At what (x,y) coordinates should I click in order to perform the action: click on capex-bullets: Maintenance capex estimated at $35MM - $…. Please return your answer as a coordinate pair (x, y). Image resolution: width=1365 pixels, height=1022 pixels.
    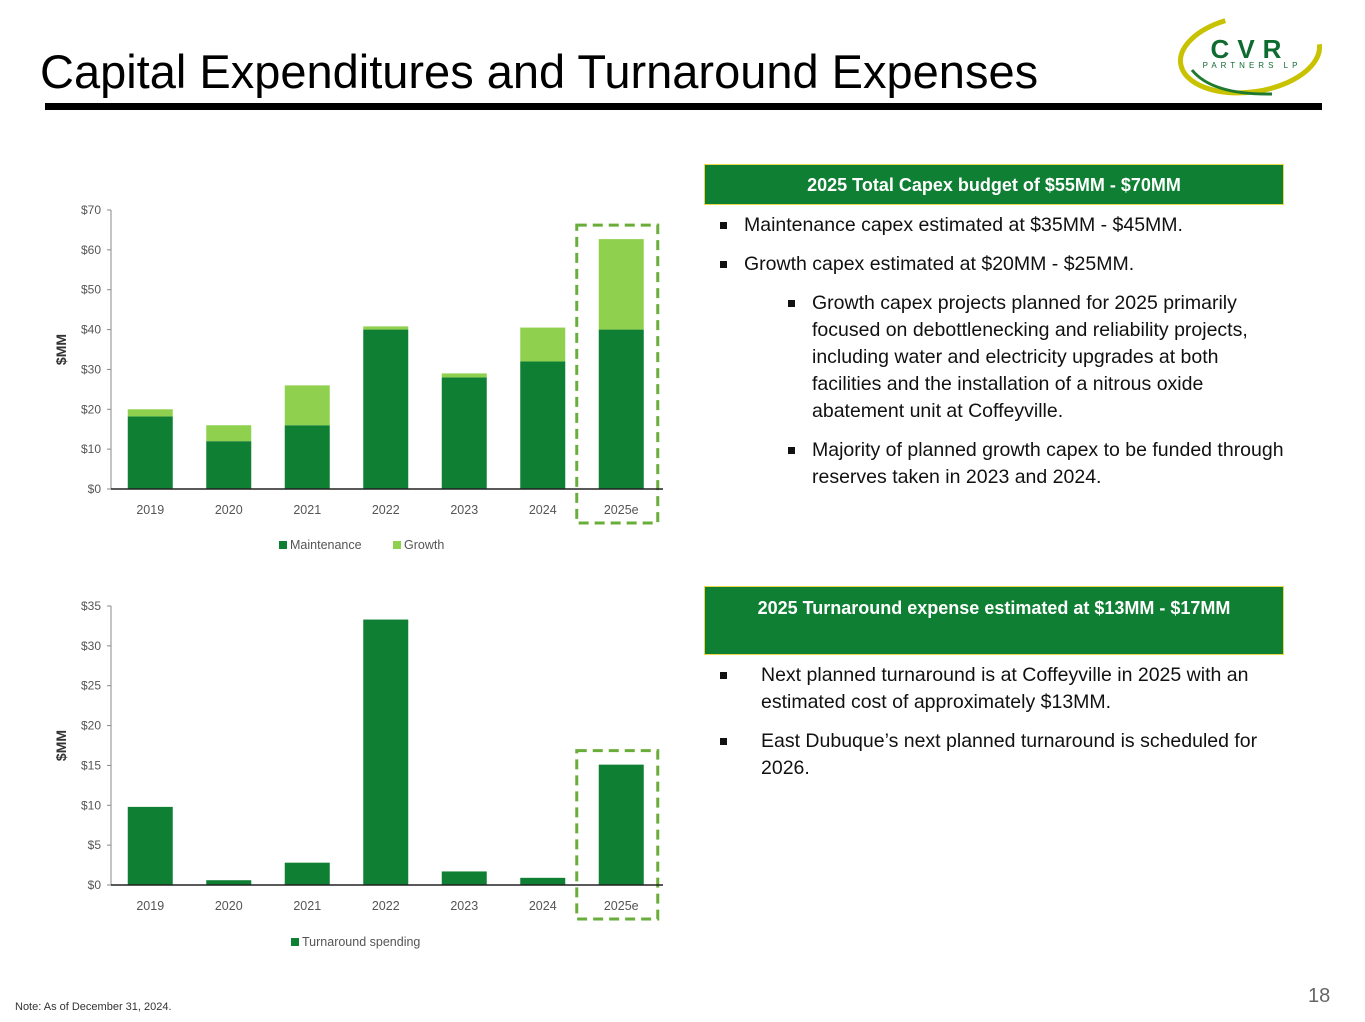
    Looking at the image, I should click on (1010, 357).